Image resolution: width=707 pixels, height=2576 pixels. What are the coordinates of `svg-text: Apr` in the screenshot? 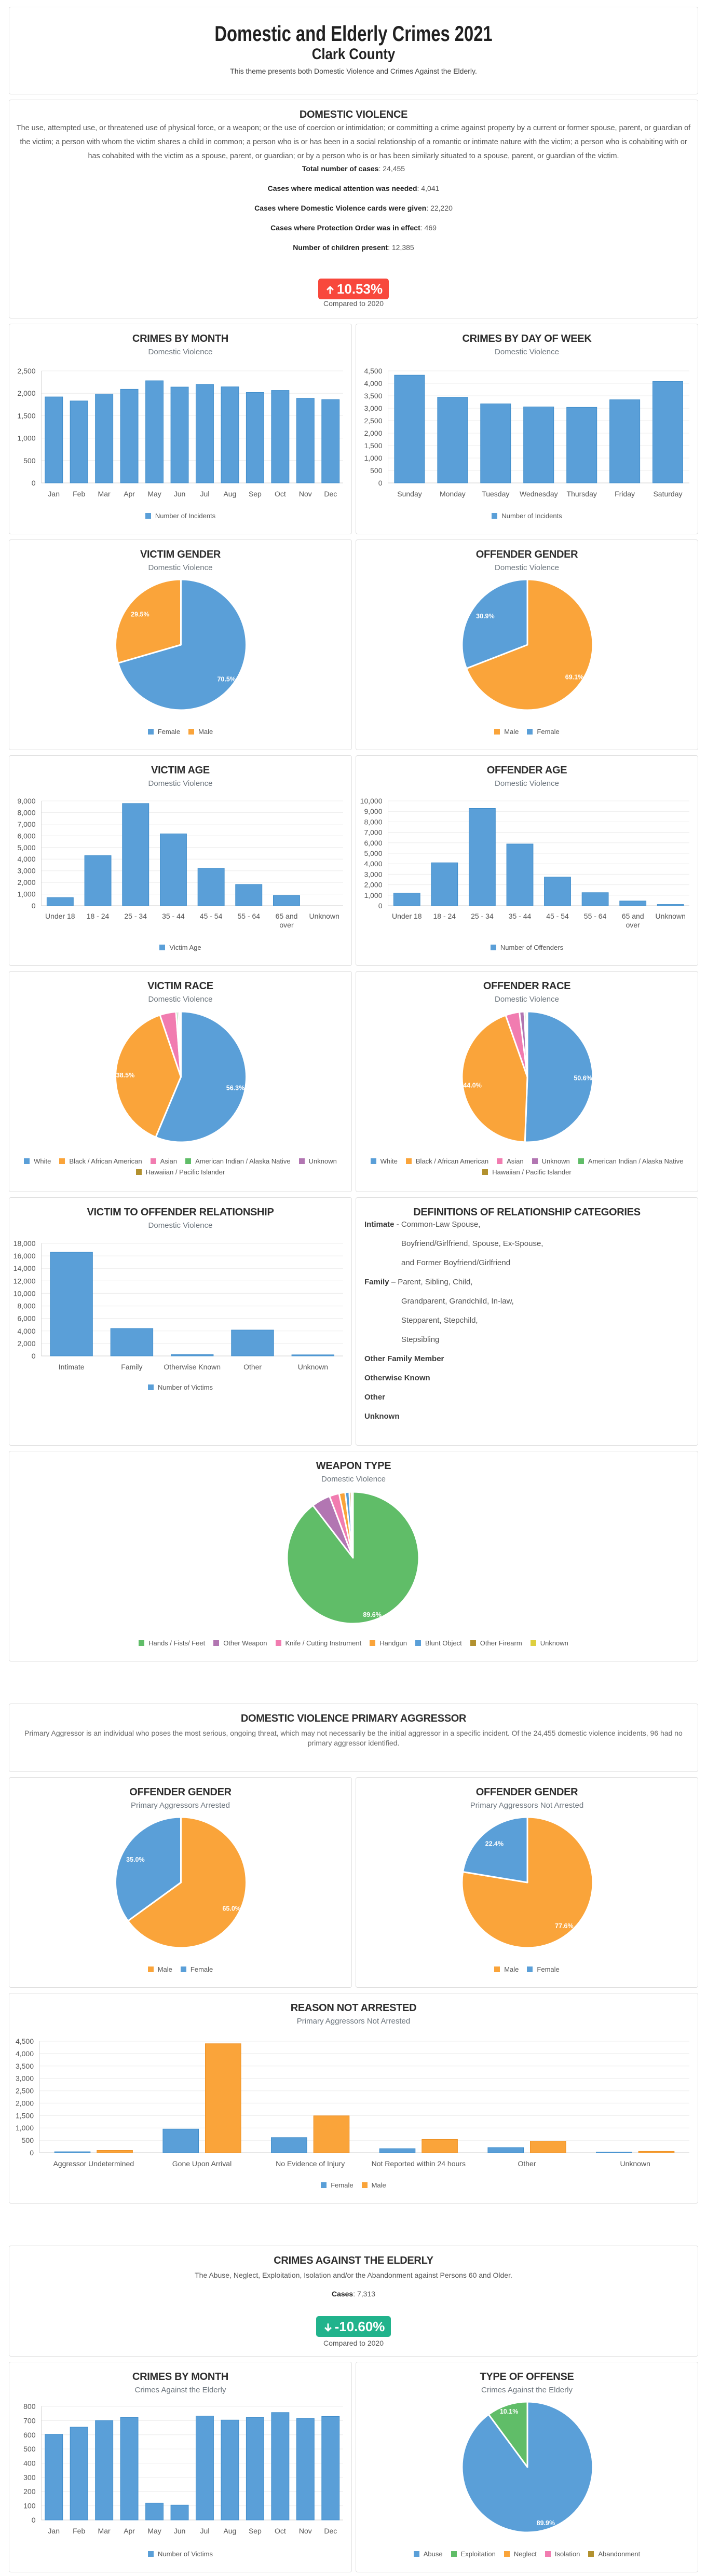 It's located at (129, 494).